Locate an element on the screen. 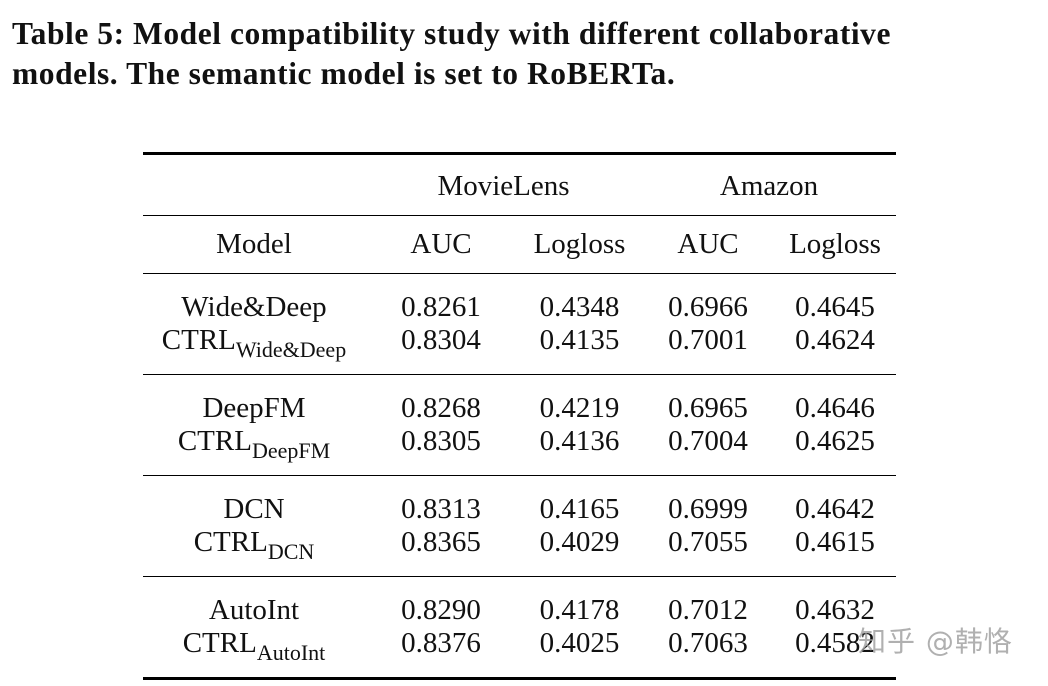  metric-value: 0.8290 is located at coordinates (441, 610).